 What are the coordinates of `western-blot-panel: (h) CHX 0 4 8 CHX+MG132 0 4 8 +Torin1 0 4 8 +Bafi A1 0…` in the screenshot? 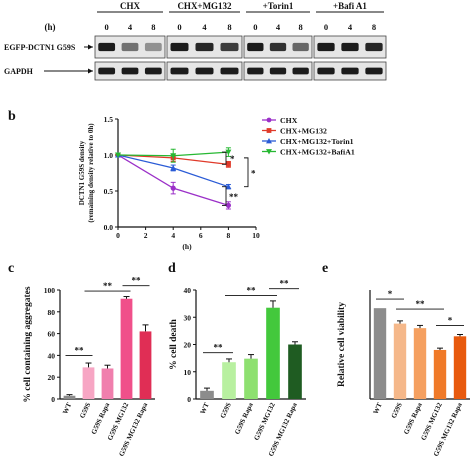 It's located at (195, 41).